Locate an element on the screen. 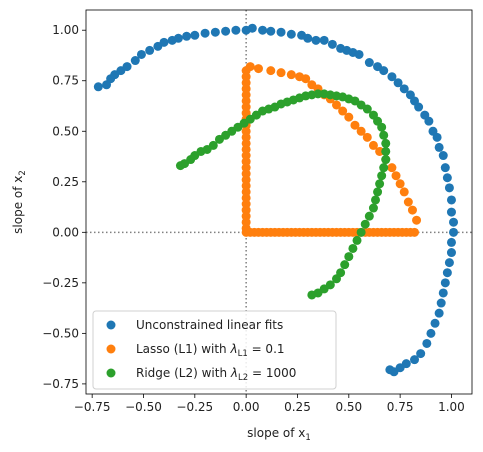 This screenshot has height=452, width=483. y-axis-label-sub: 2 is located at coordinates (23, 172).